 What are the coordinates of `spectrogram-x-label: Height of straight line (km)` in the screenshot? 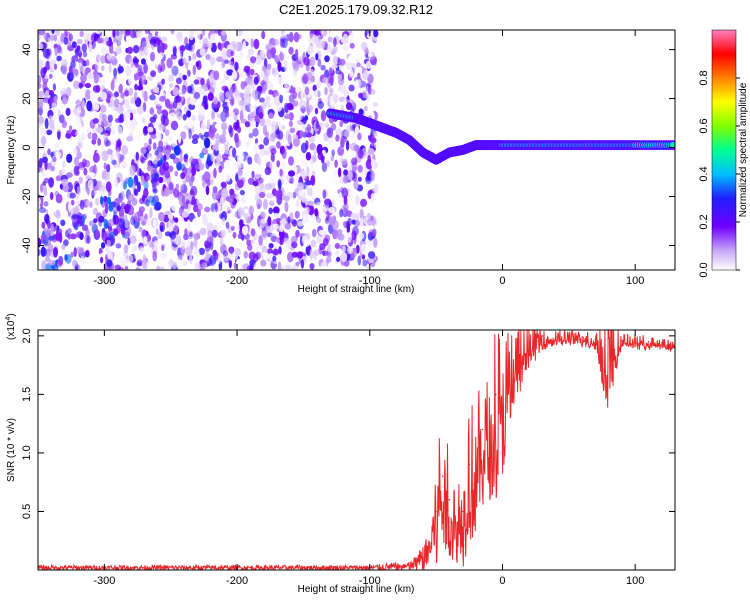 It's located at (356, 289).